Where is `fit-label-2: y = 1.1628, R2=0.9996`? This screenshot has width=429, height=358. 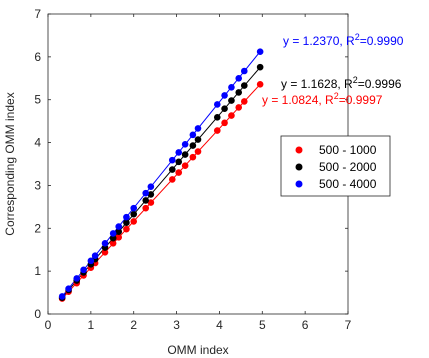
fit-label-2: y = 1.1628, R2=0.9996 is located at coordinates (341, 83).